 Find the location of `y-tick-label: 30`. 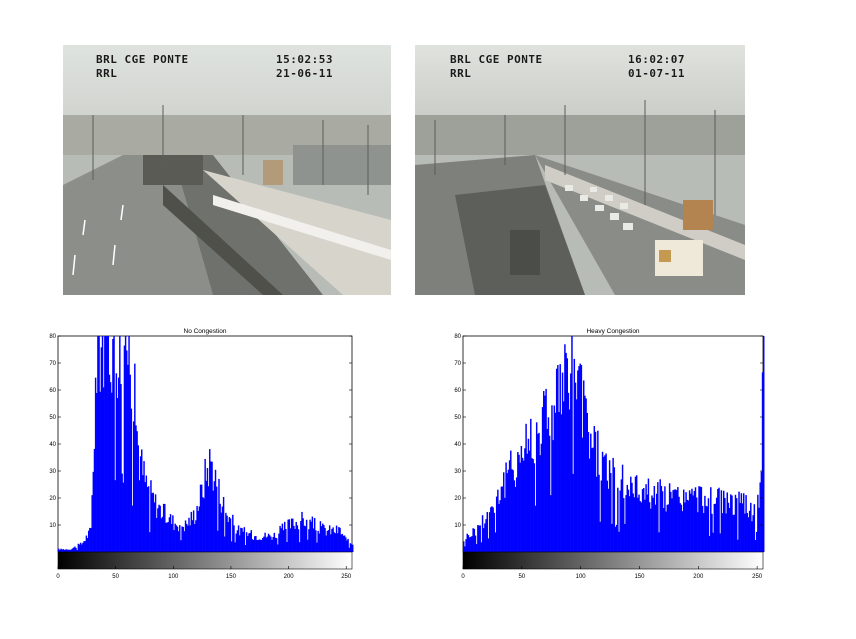

y-tick-label: 30 is located at coordinates (457, 472).